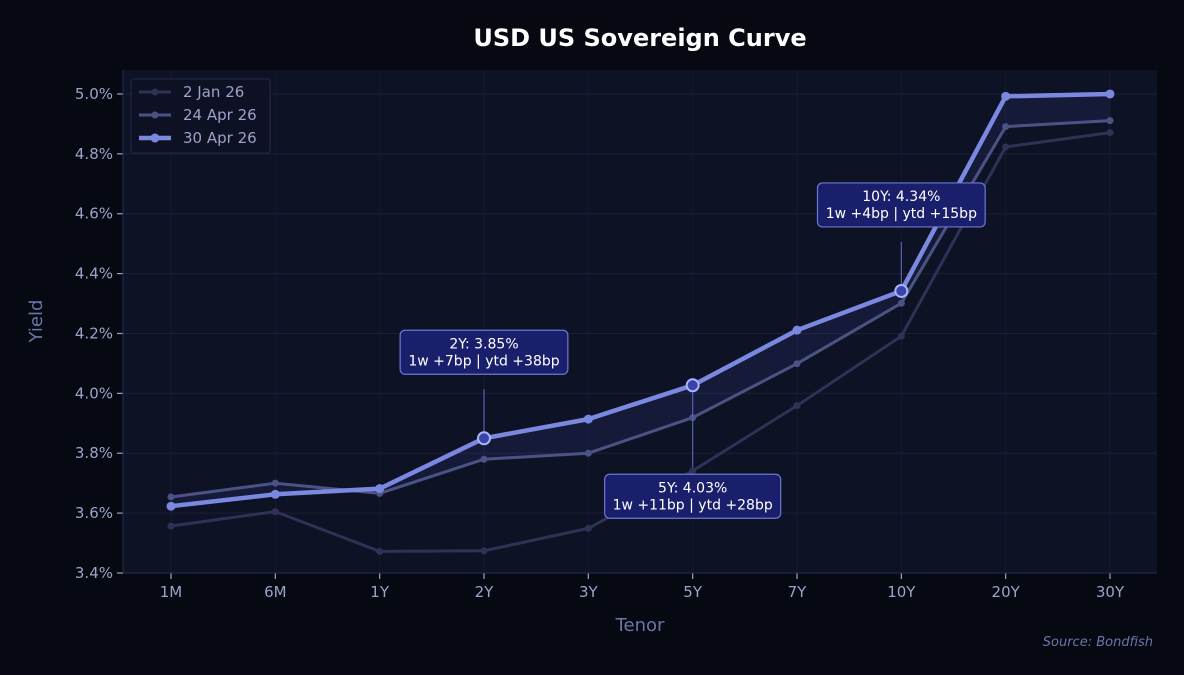 This screenshot has width=1184, height=675. Describe the element at coordinates (640, 625) in the screenshot. I see `x-axis-title: Tenor` at that location.